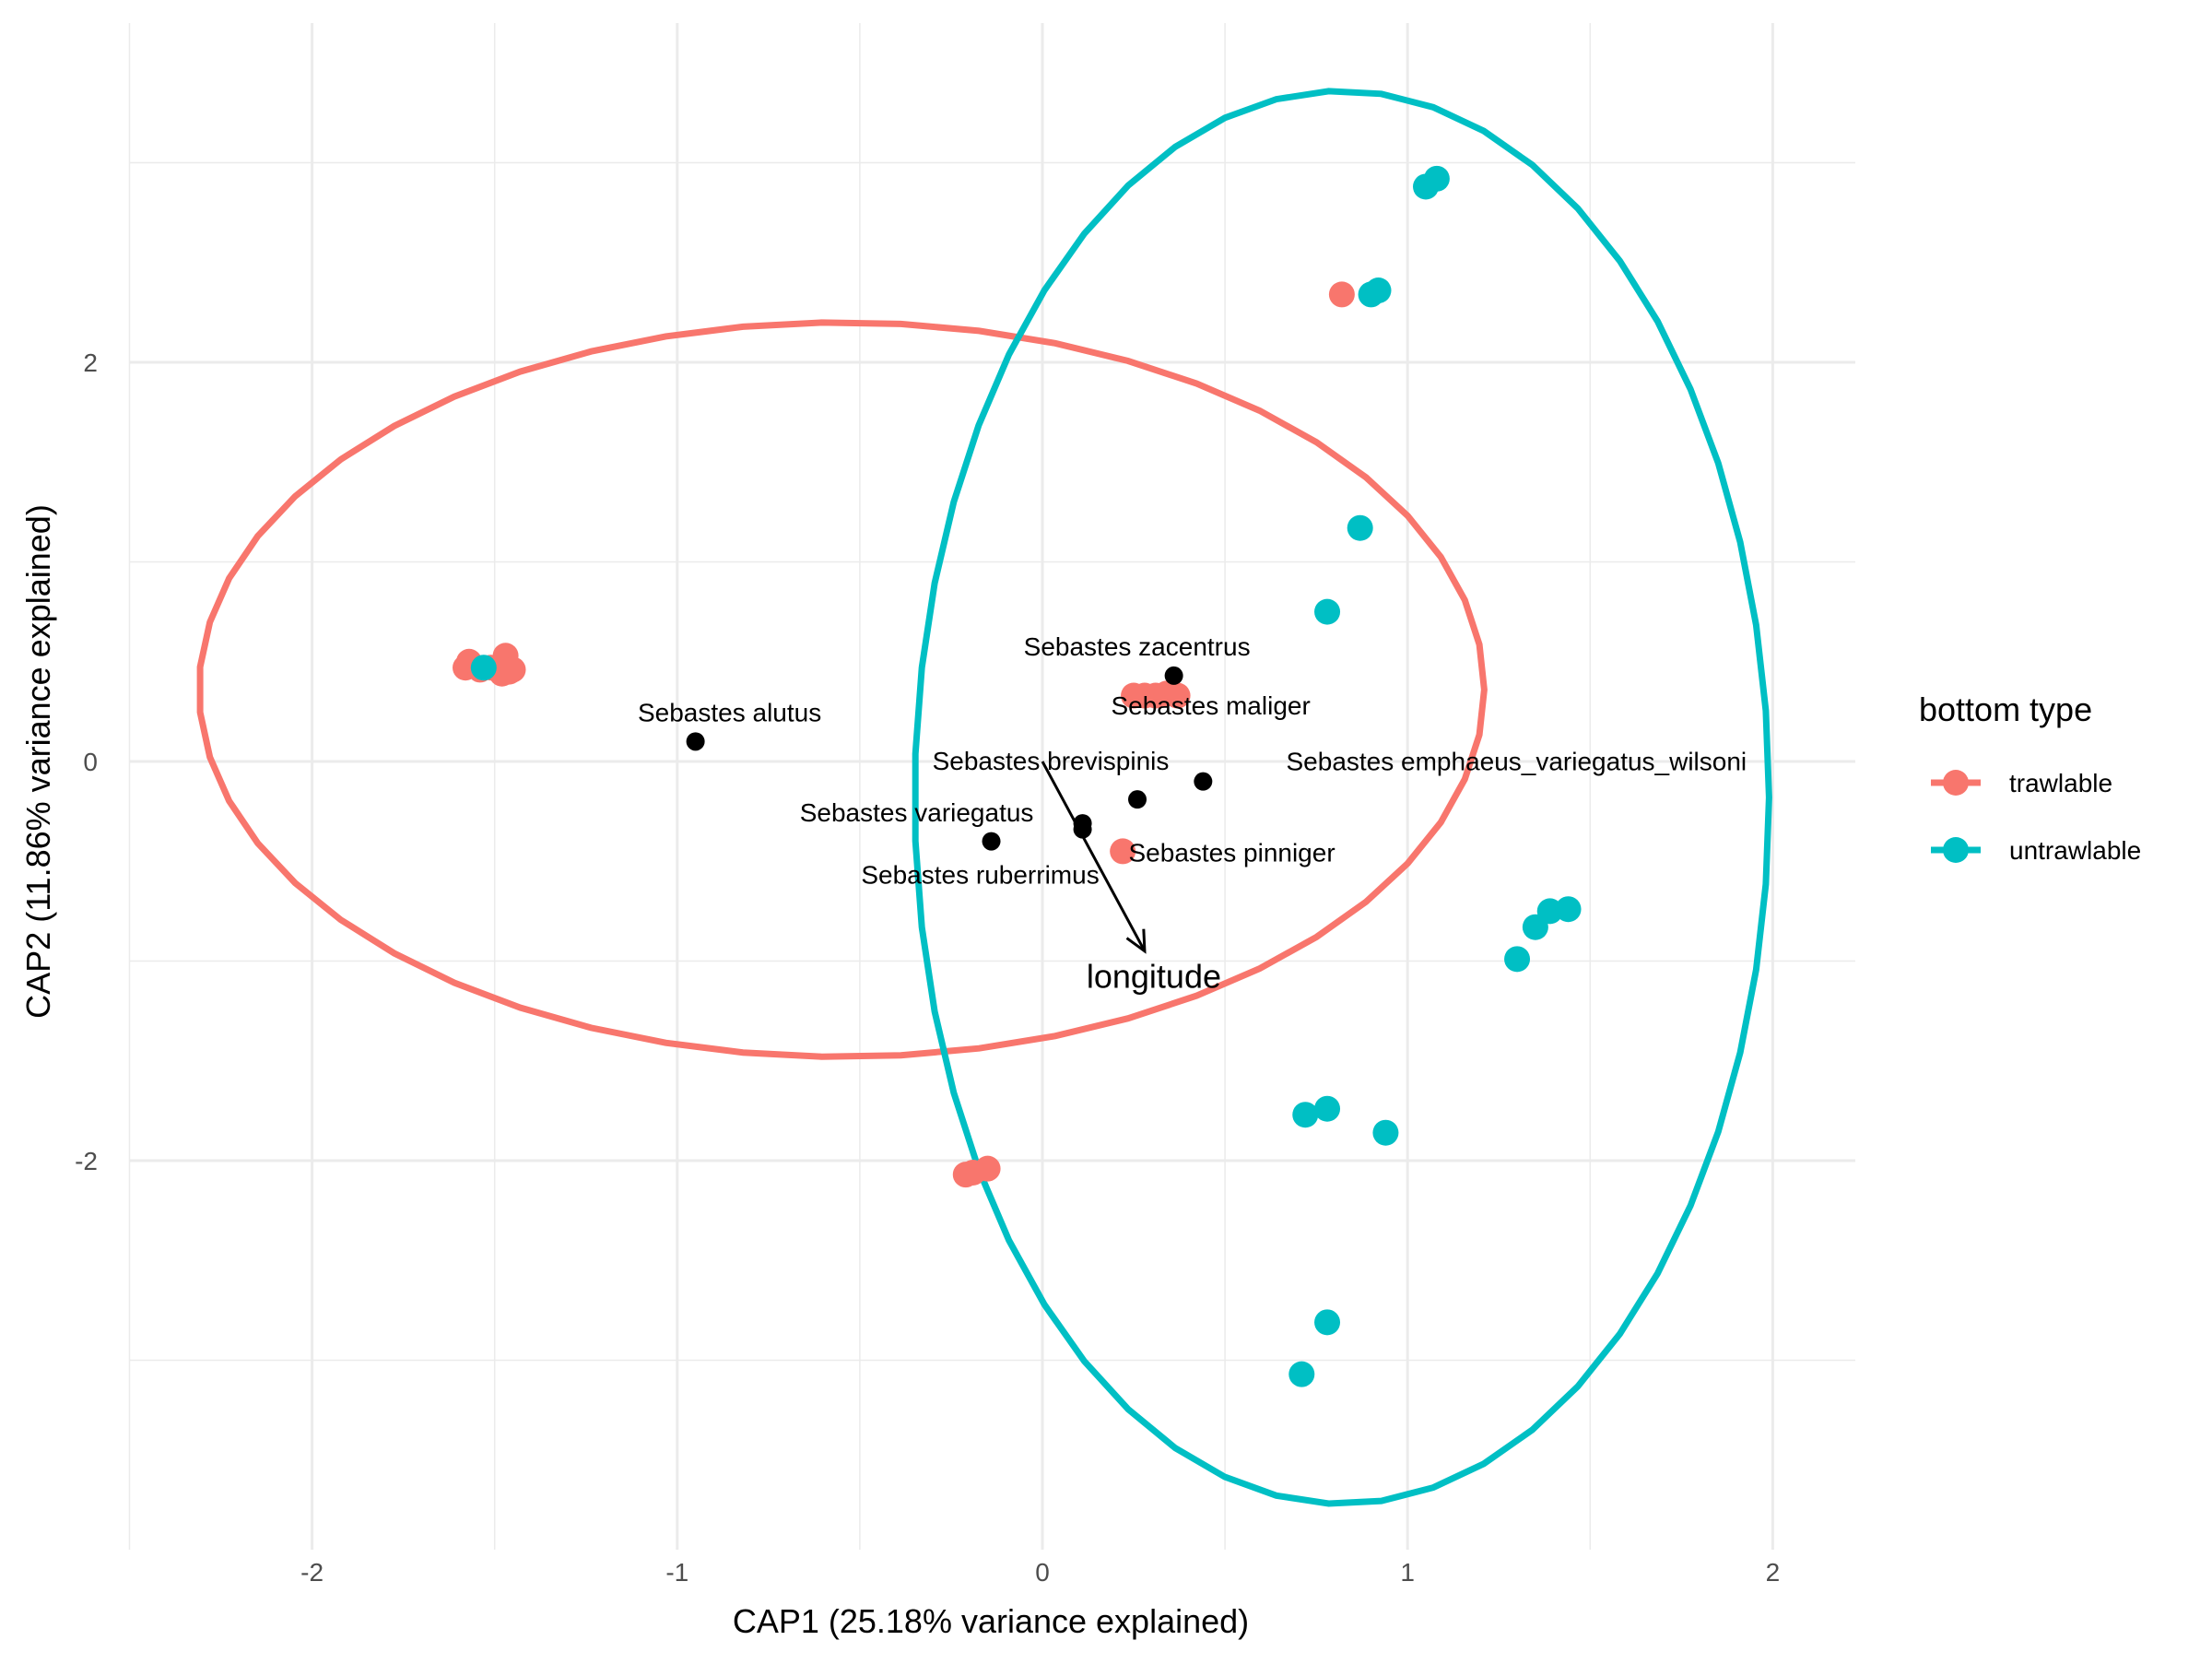 The width and height of the screenshot is (2212, 1664). What do you see at coordinates (676, 1572) in the screenshot?
I see `x-tick-label: -1` at bounding box center [676, 1572].